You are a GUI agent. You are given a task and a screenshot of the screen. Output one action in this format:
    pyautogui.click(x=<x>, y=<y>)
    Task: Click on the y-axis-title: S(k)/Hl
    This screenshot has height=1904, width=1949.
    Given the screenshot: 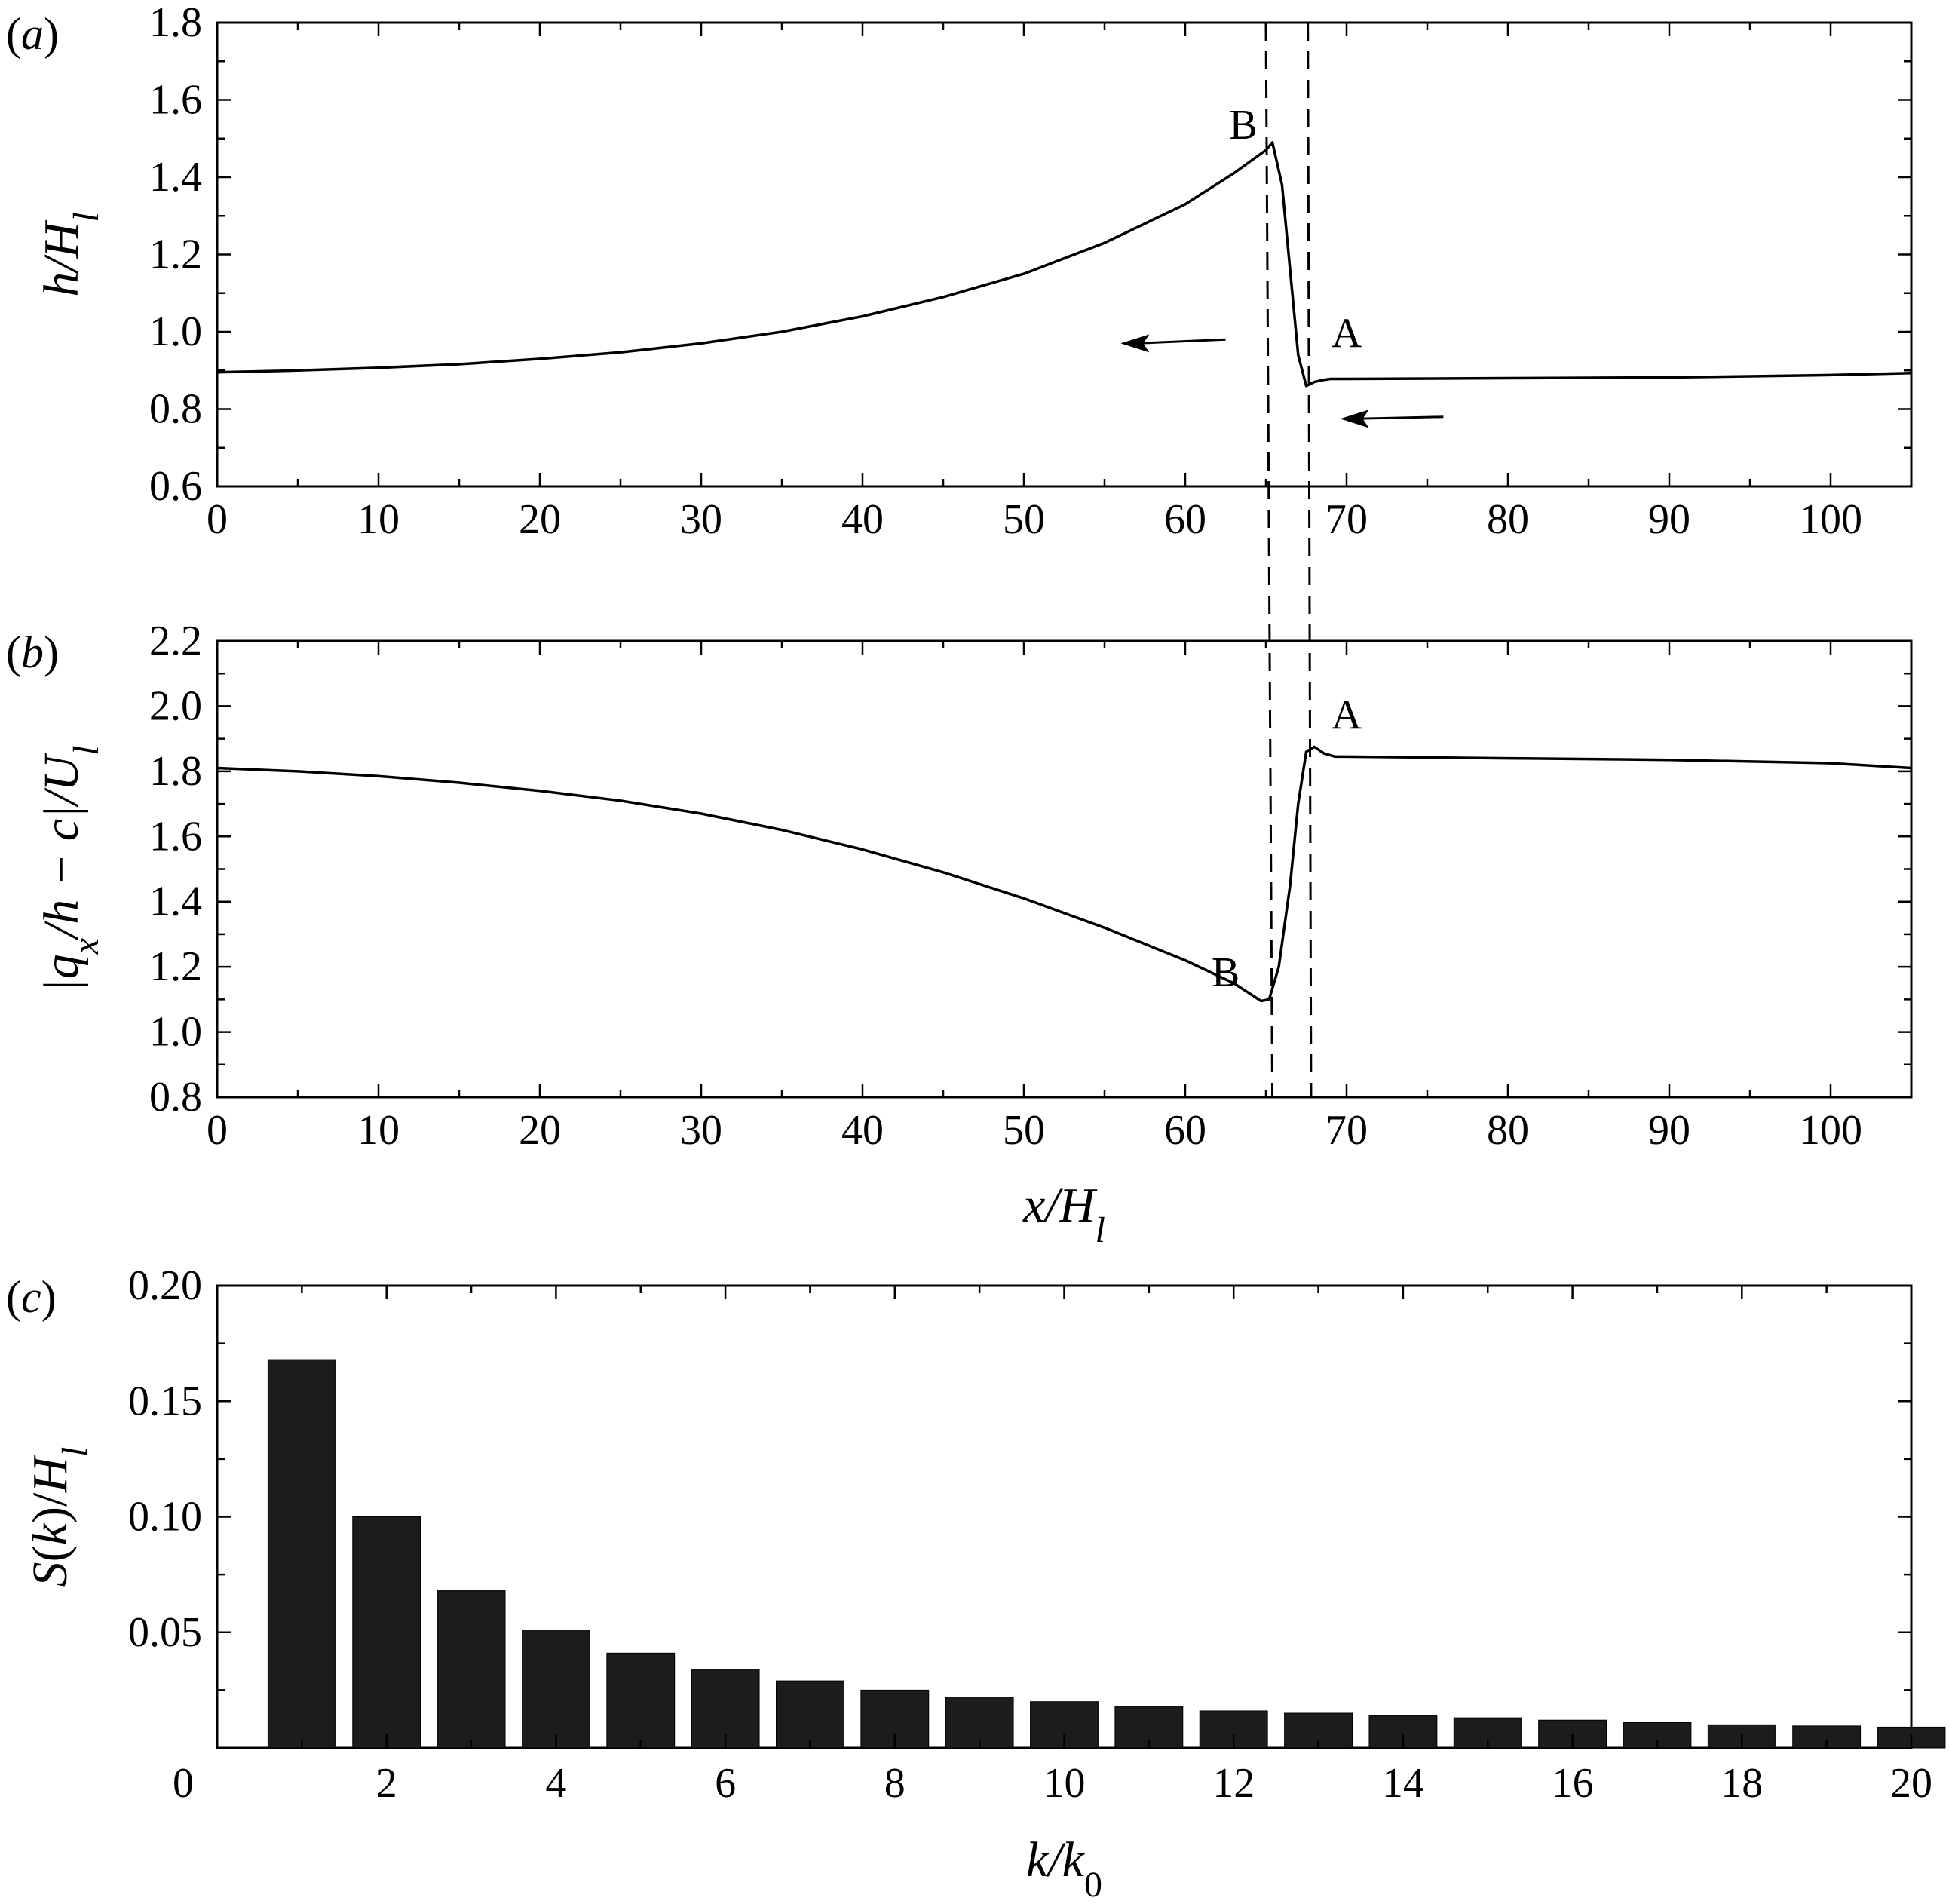 What is the action you would take?
    pyautogui.click(x=59, y=1517)
    